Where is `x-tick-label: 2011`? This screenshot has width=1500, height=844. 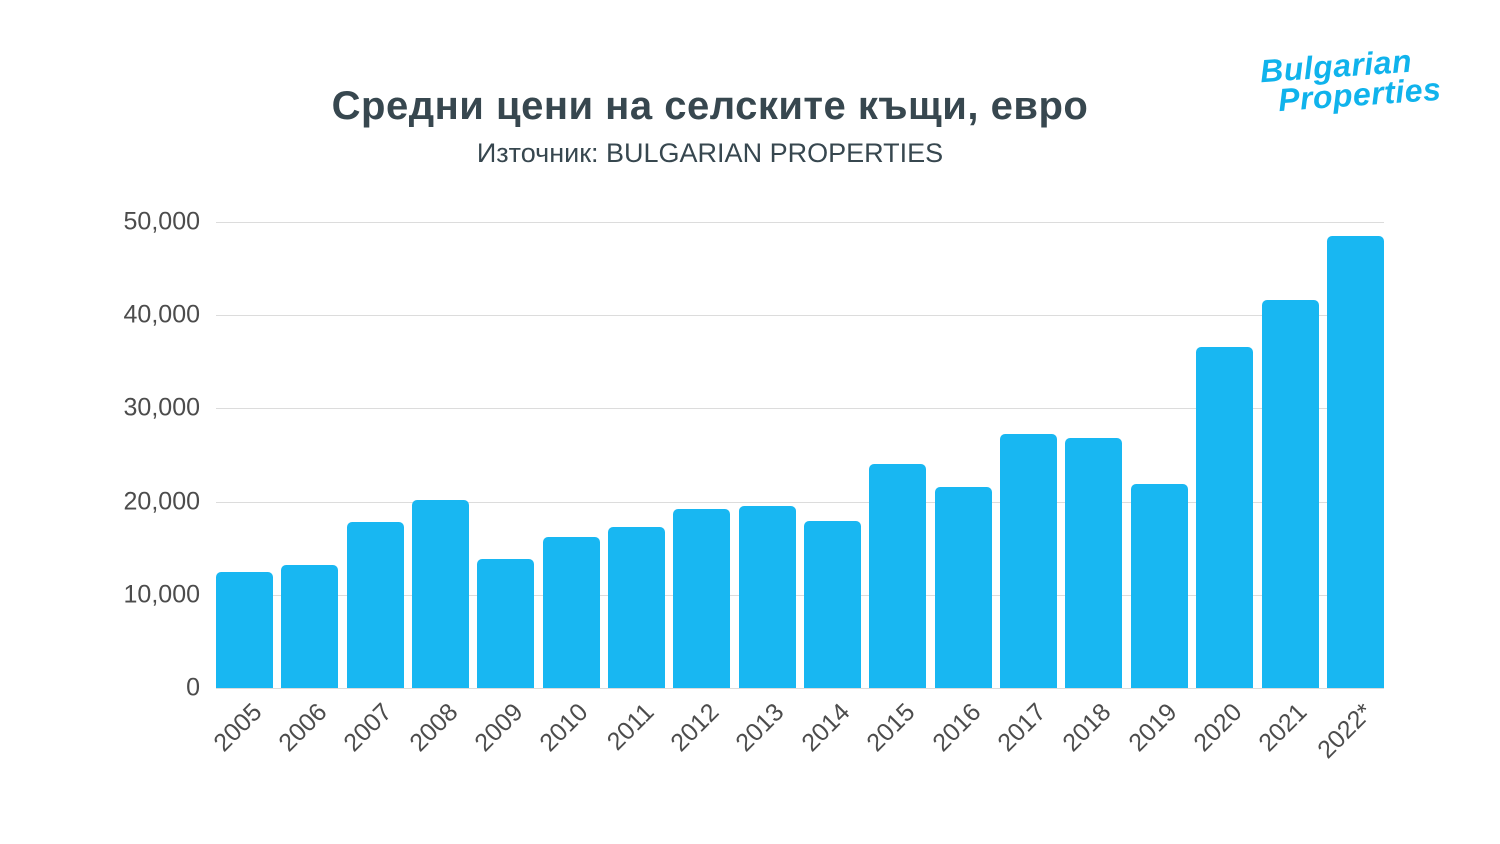 x-tick-label: 2011 is located at coordinates (630, 727).